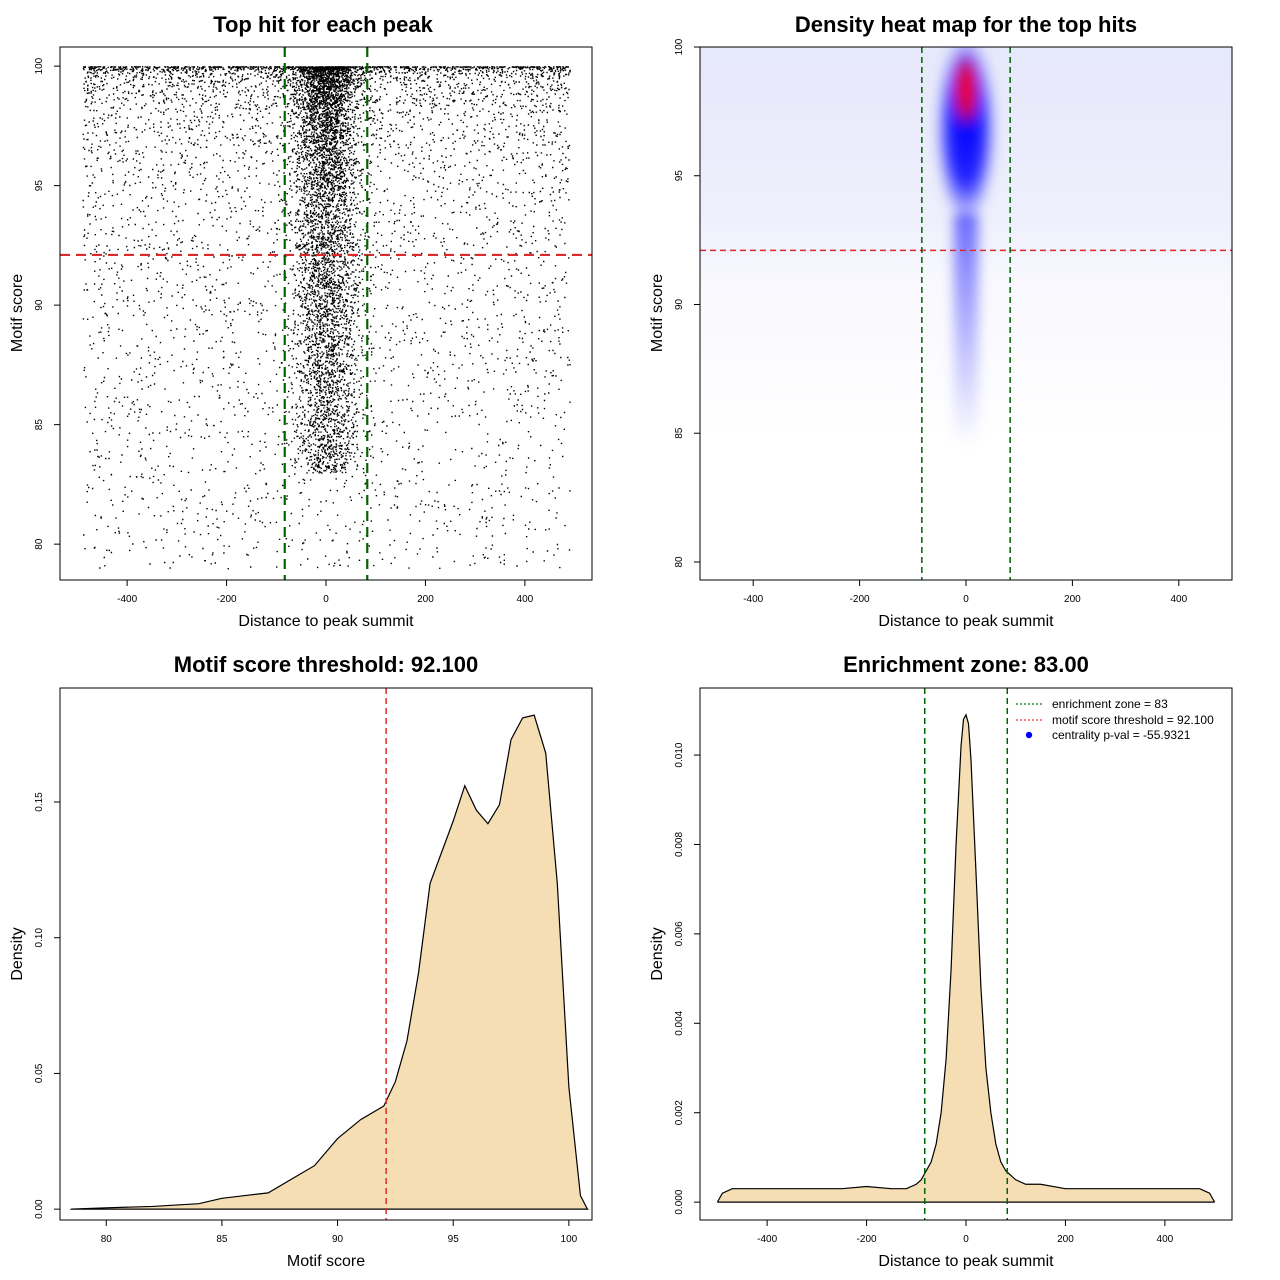  I want to click on heatmap-y-ticks: 80 85 90 95 100, so click(687, 303).